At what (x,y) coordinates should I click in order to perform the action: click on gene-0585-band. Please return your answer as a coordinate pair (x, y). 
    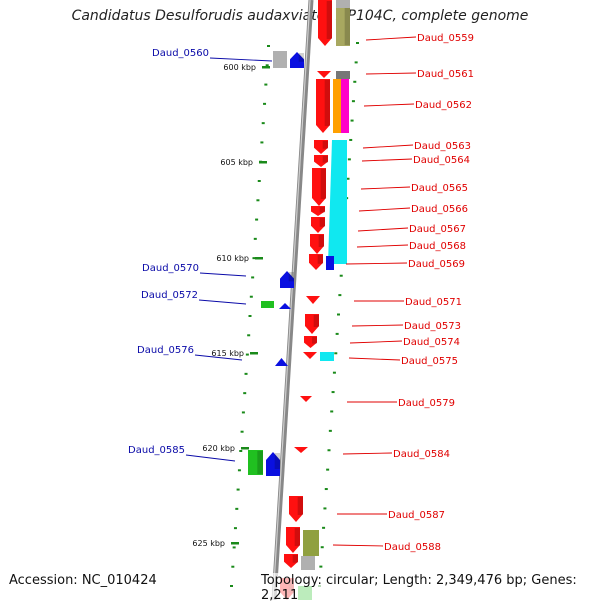
    Looking at the image, I should click on (255, 462).